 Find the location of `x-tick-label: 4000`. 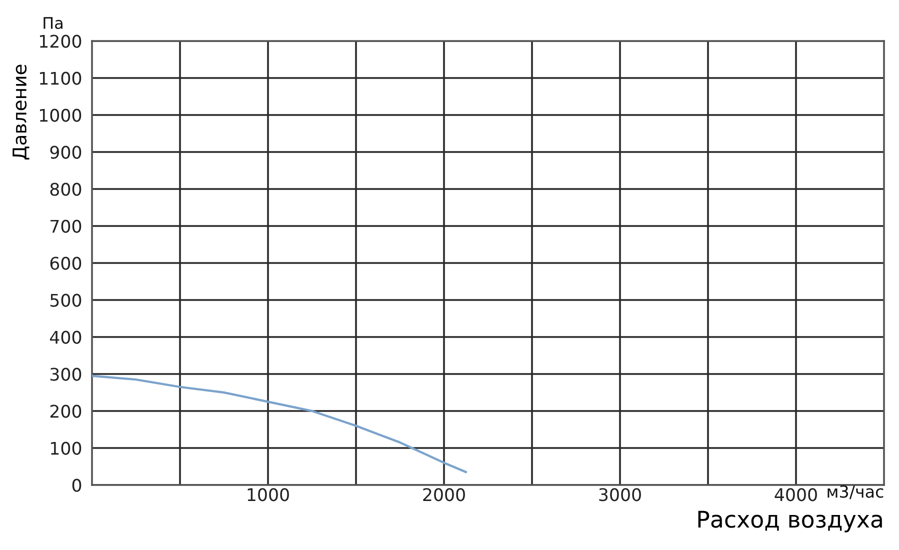

x-tick-label: 4000 is located at coordinates (795, 495).